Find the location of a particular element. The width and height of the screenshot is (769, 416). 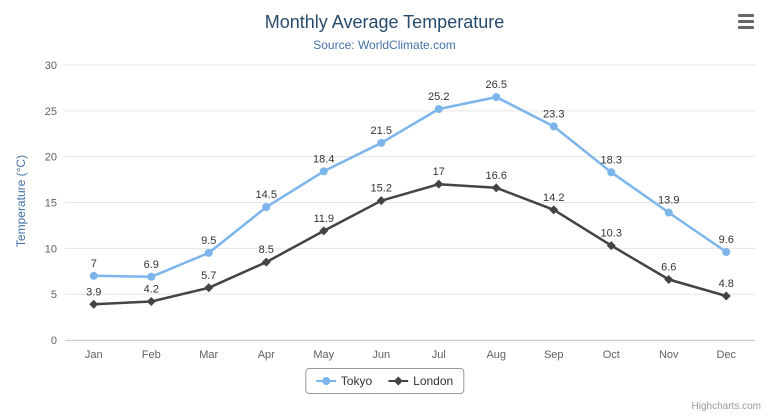

tokyo-data-label: 21.5 is located at coordinates (381, 131).